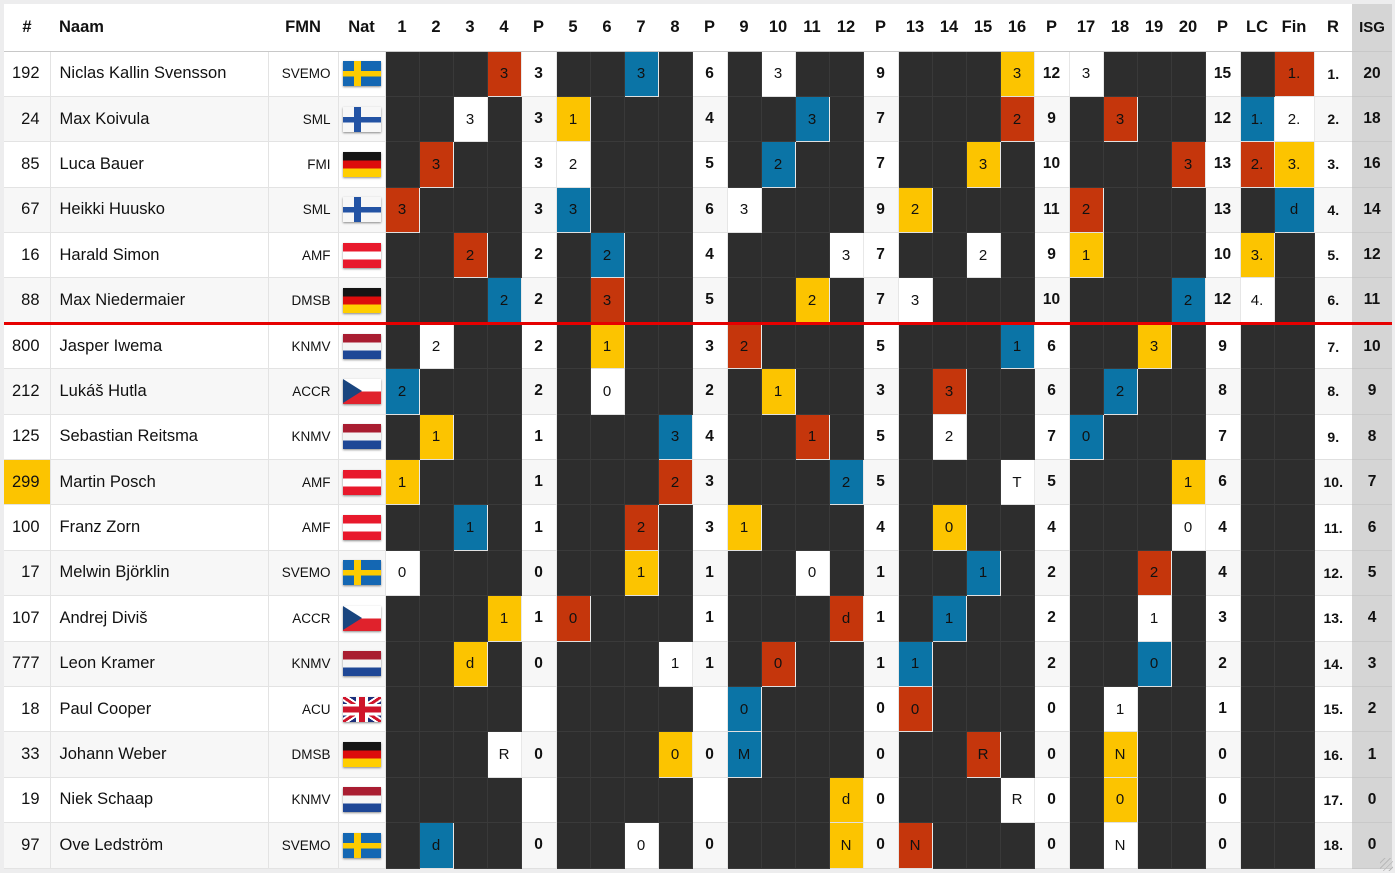  What do you see at coordinates (1372, 618) in the screenshot?
I see `isg-points-cell: 4` at bounding box center [1372, 618].